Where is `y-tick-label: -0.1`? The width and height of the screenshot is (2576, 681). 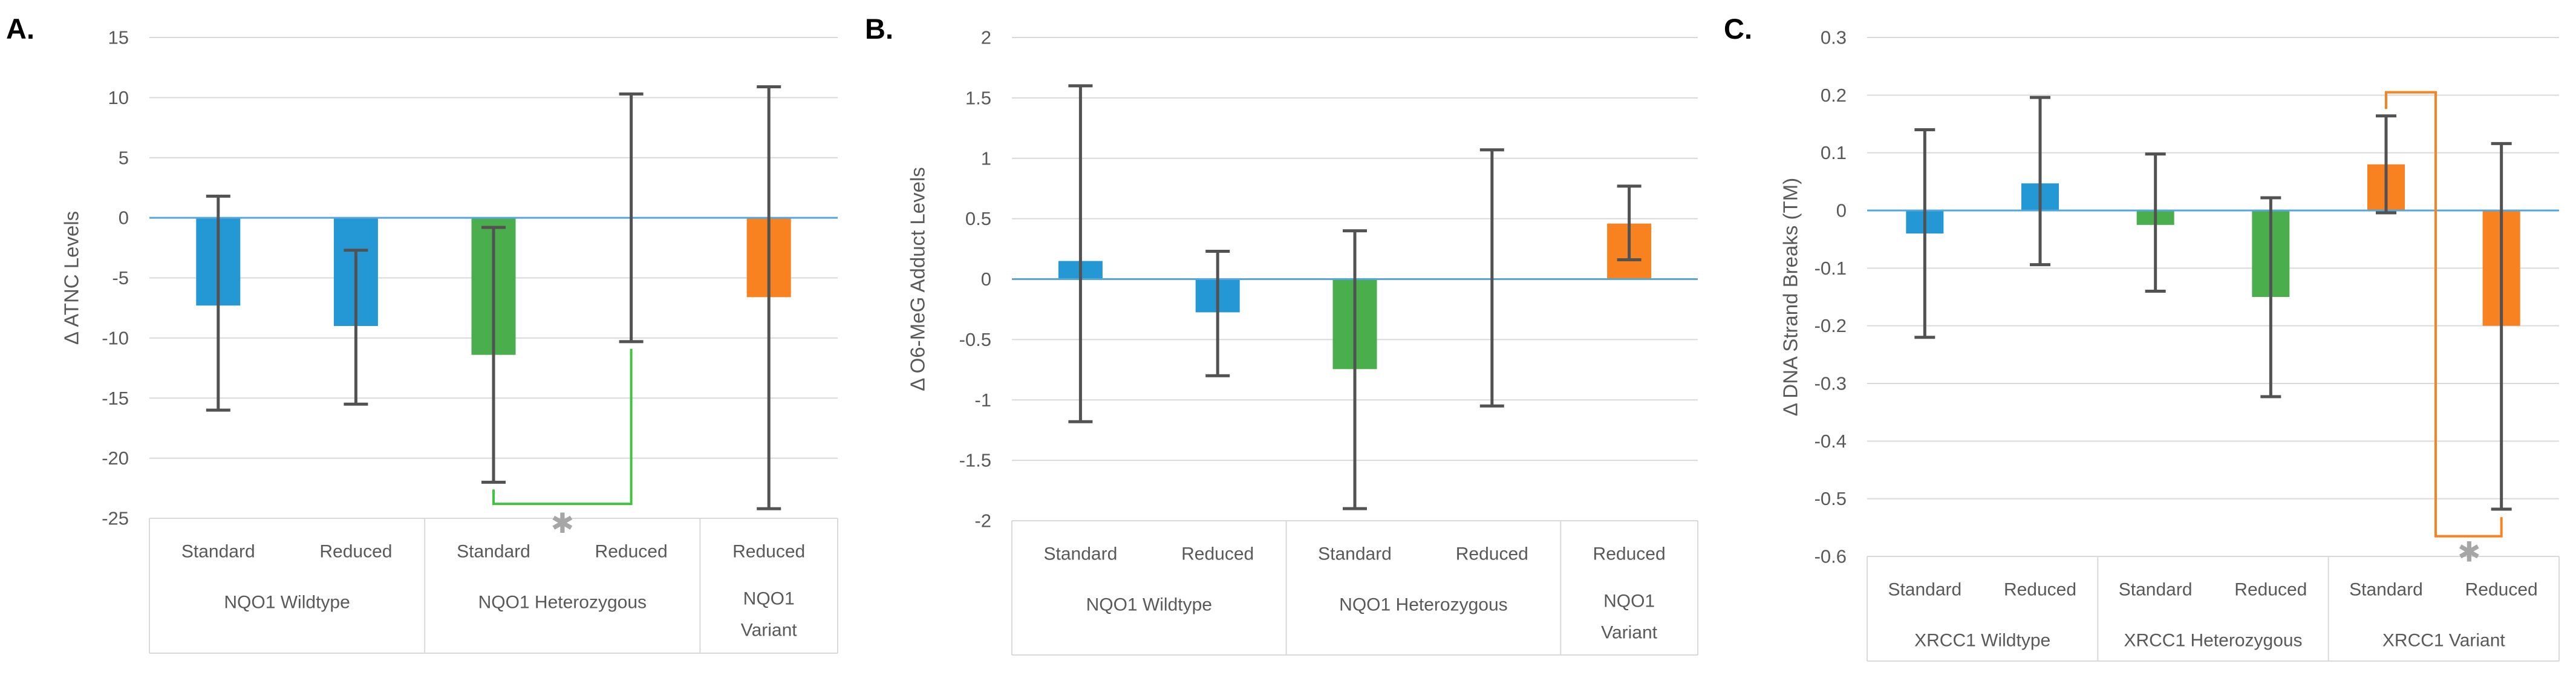
y-tick-label: -0.1 is located at coordinates (1831, 268).